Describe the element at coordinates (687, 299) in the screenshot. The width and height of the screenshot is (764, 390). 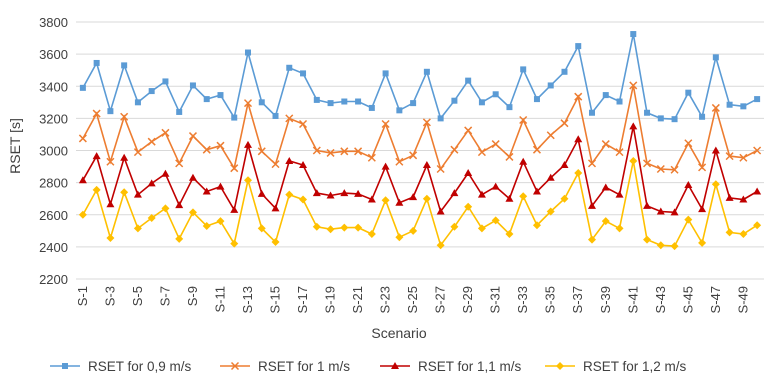
I see `x-tick-label: S-45` at that location.